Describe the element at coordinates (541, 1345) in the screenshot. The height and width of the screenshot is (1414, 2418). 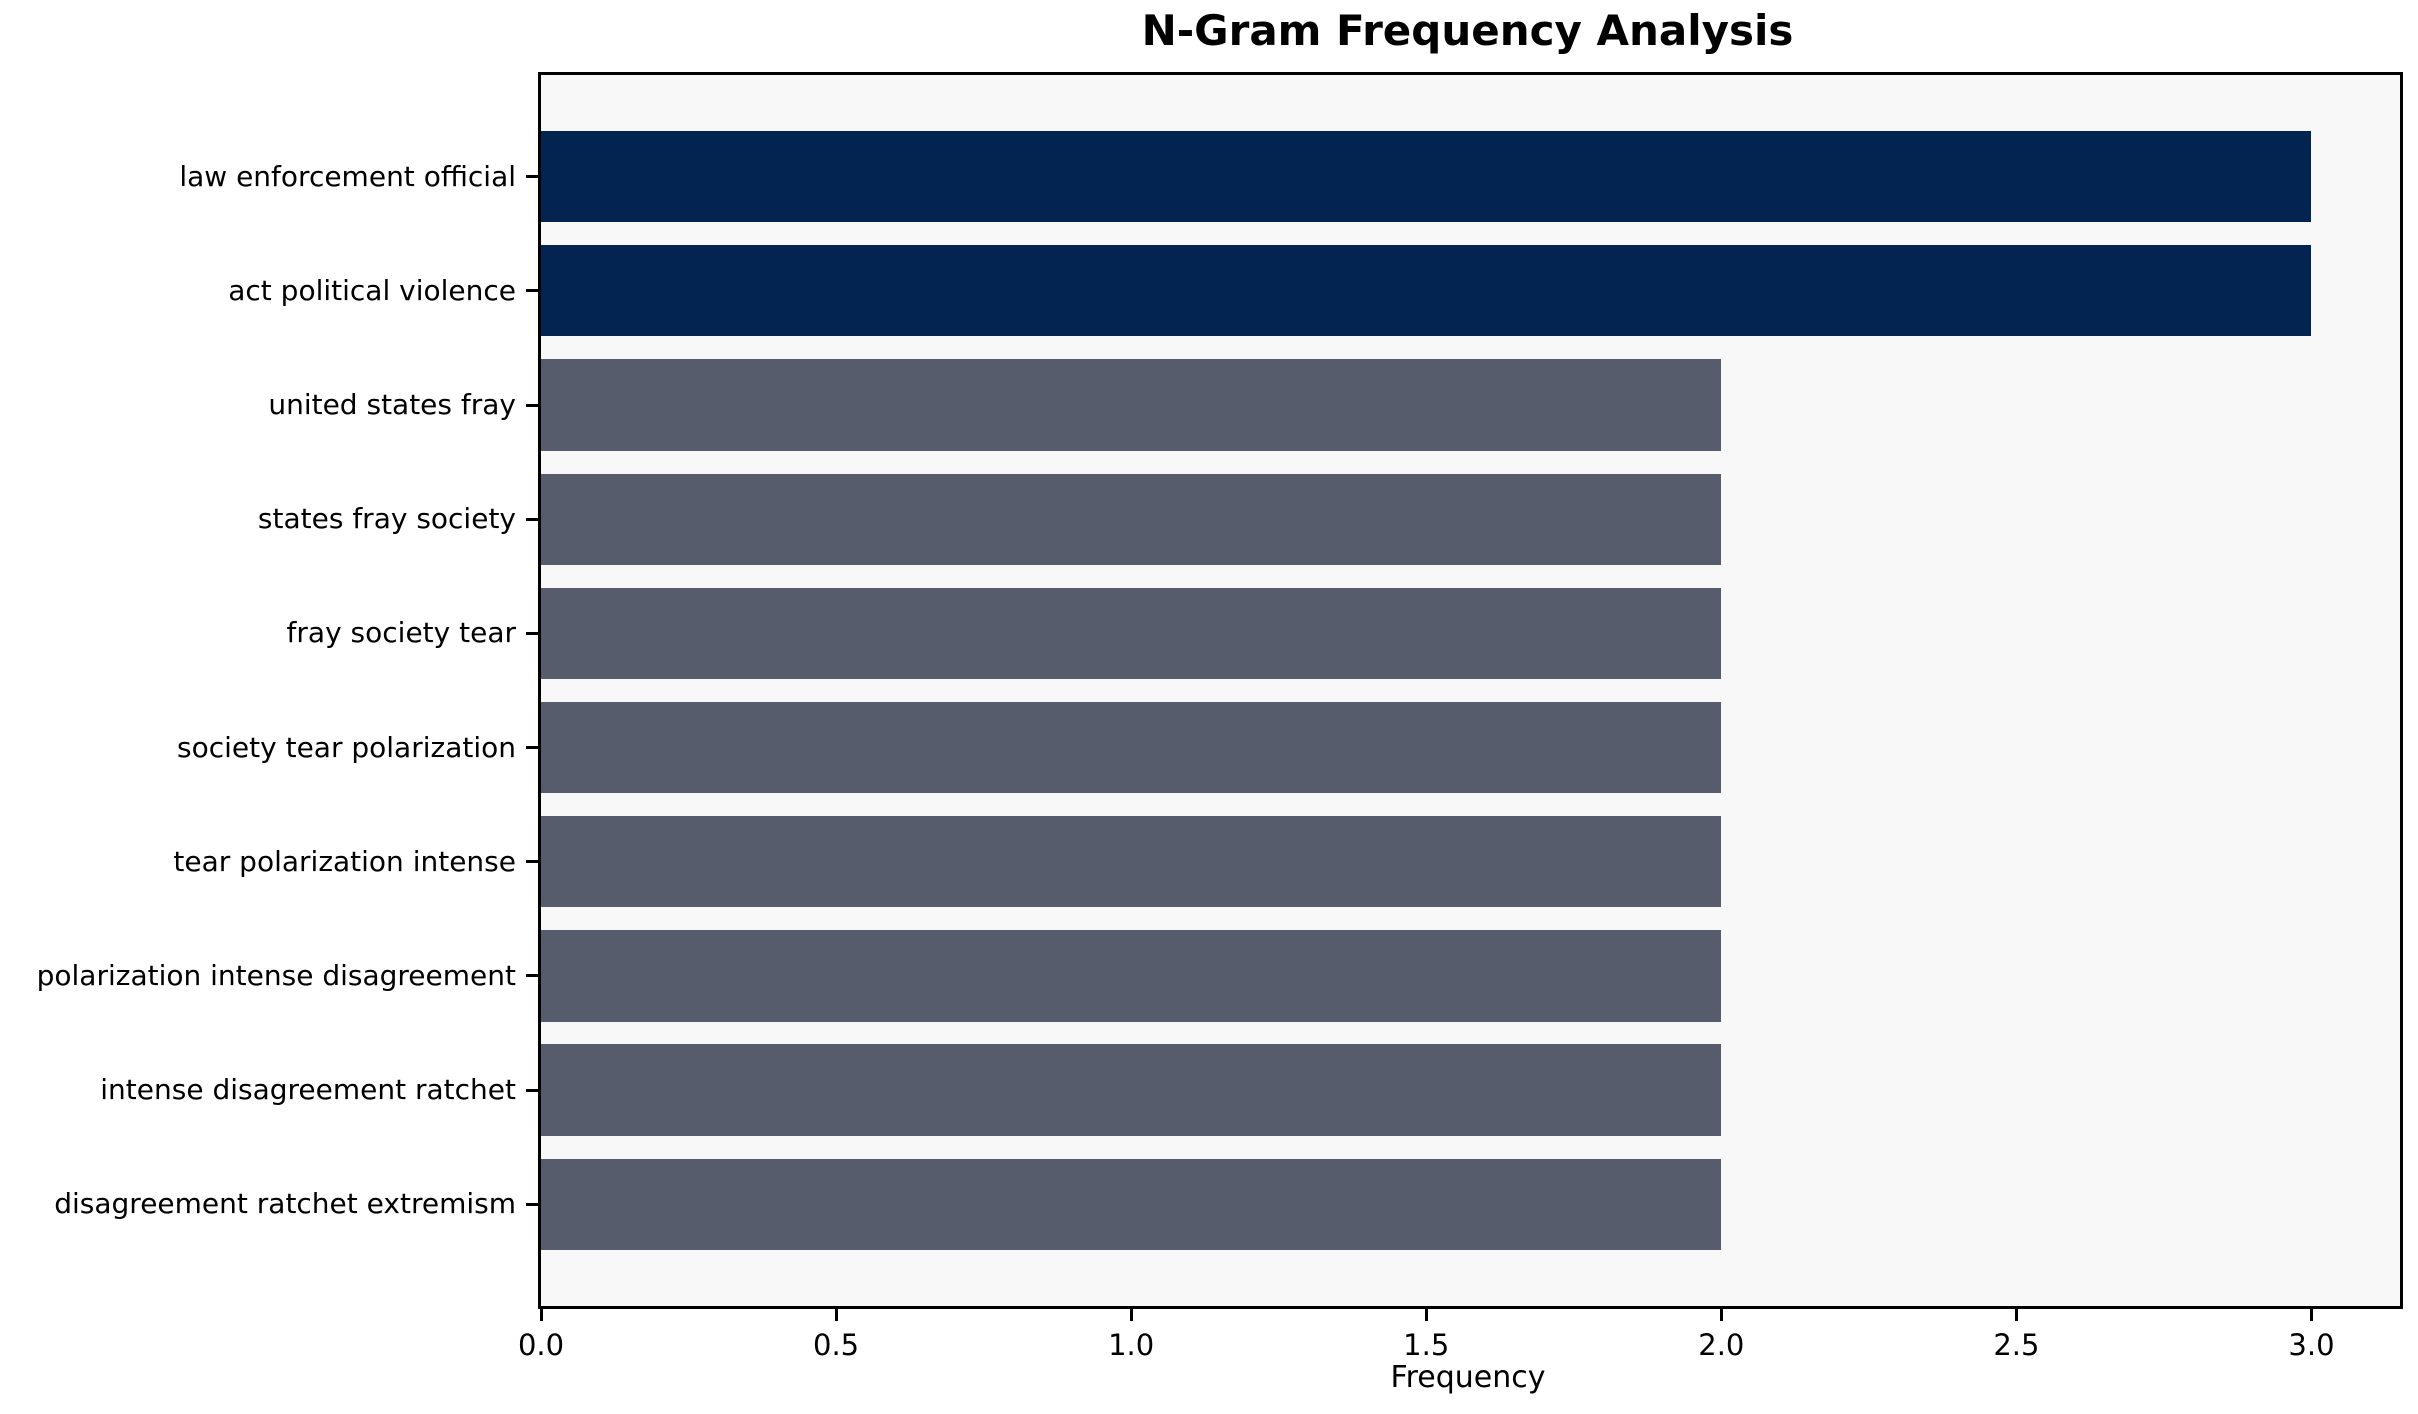
I see `x-tick-label: 0.0` at that location.